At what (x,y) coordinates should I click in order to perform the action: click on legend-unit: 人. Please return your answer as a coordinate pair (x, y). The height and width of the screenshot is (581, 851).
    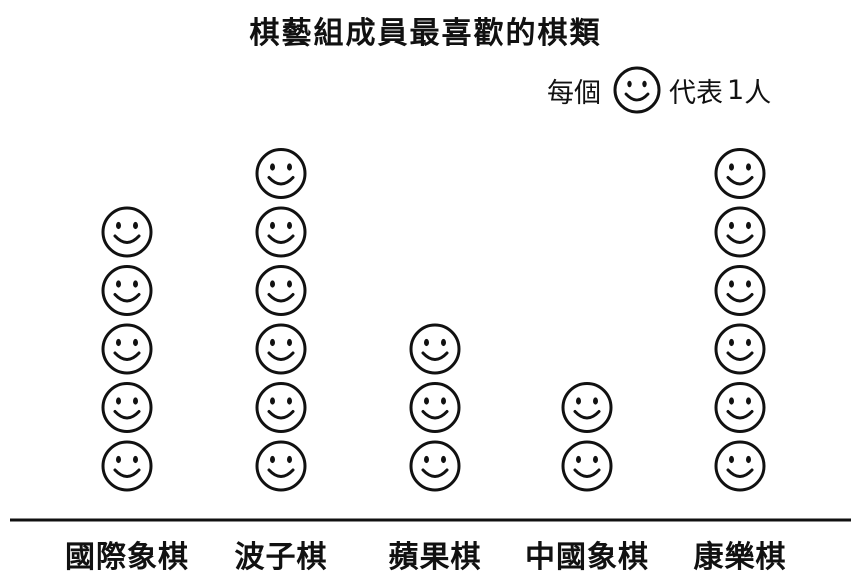
    Looking at the image, I should click on (758, 93).